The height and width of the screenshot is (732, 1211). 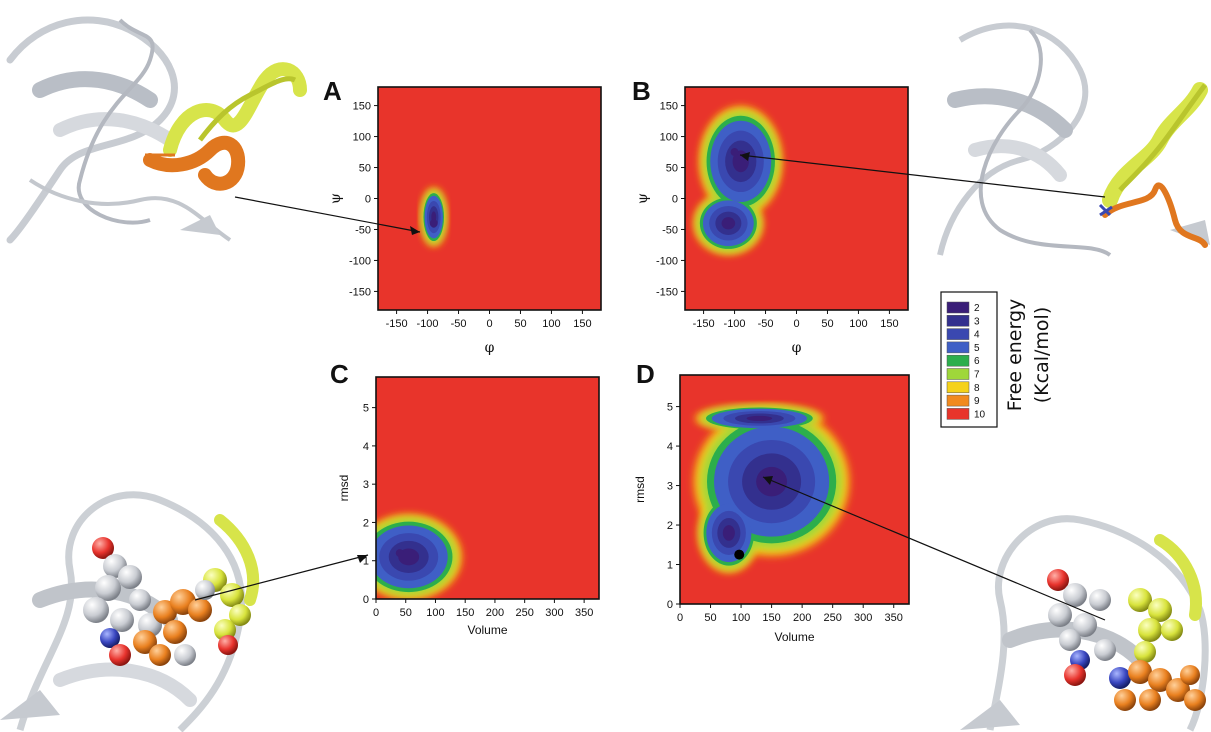 I want to click on arrow-d, so click(x=934, y=548).